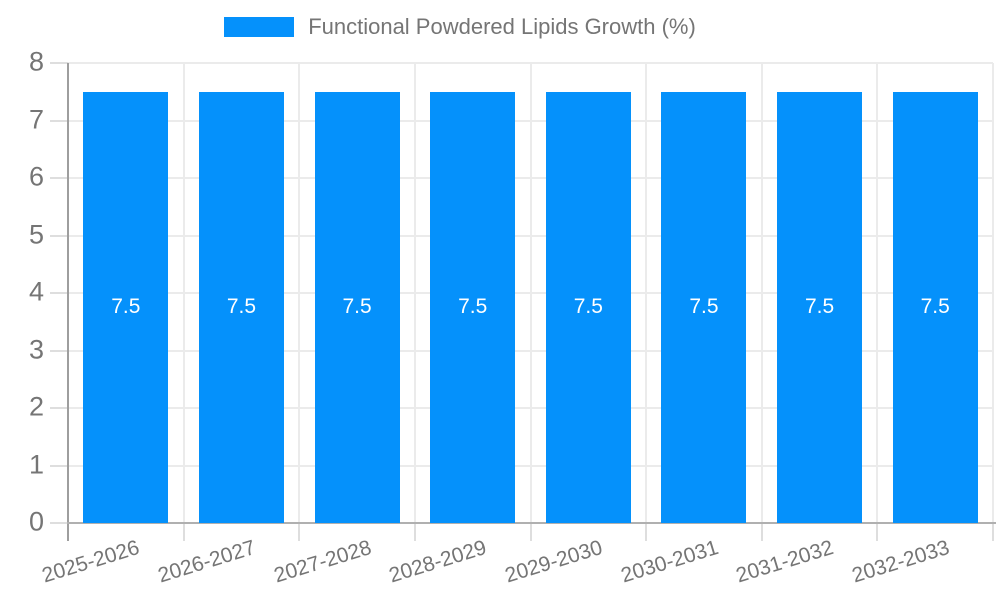  I want to click on legend-swatch, so click(259, 27).